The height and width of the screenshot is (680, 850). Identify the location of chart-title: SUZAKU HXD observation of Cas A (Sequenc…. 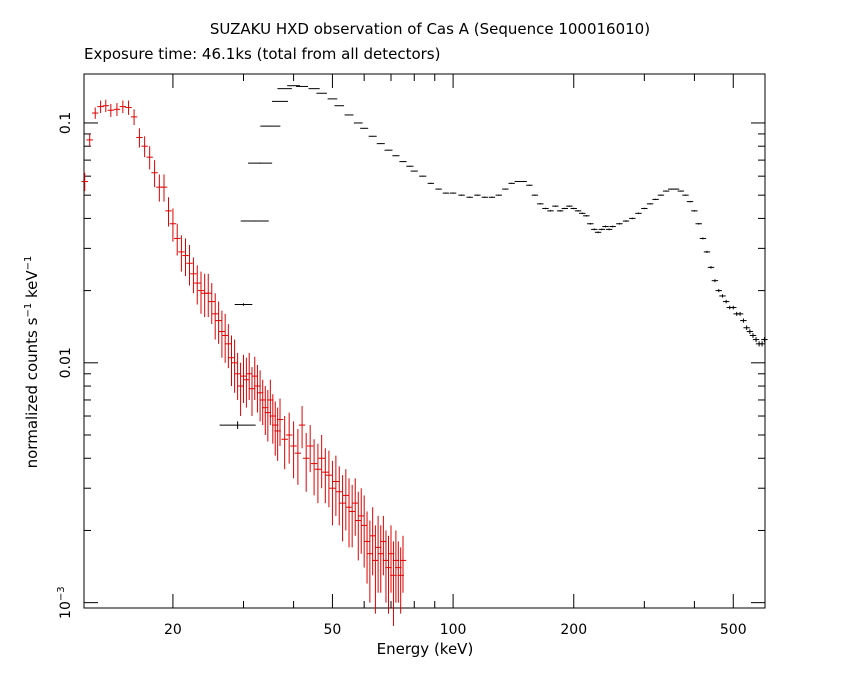
(430, 29).